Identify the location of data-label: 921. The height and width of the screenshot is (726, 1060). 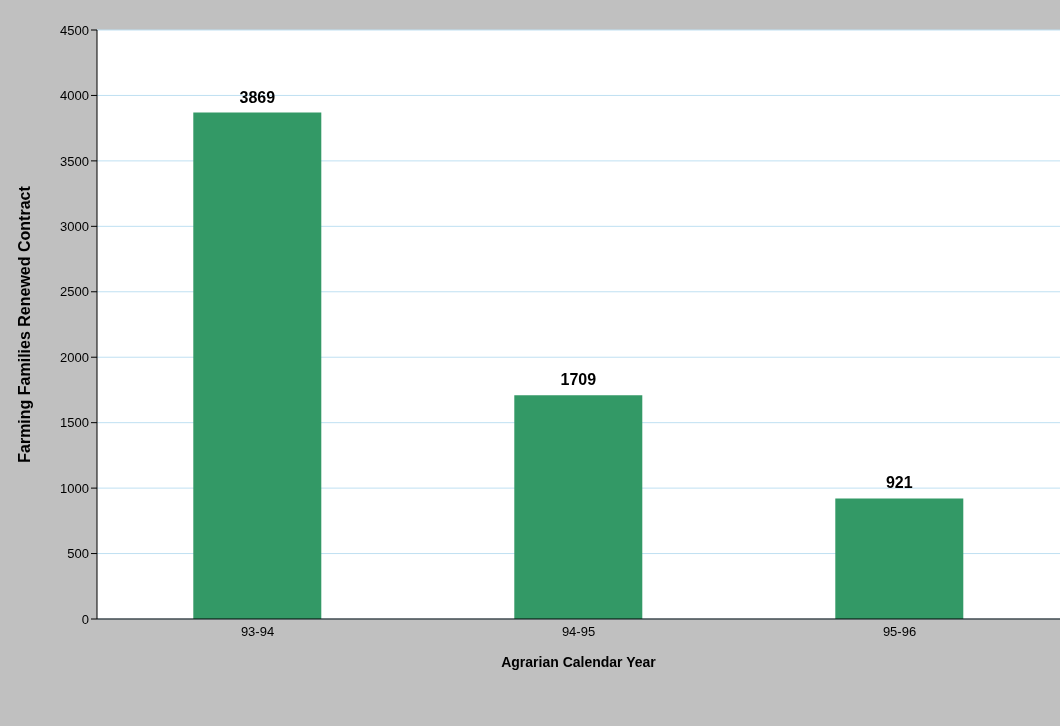
(899, 483).